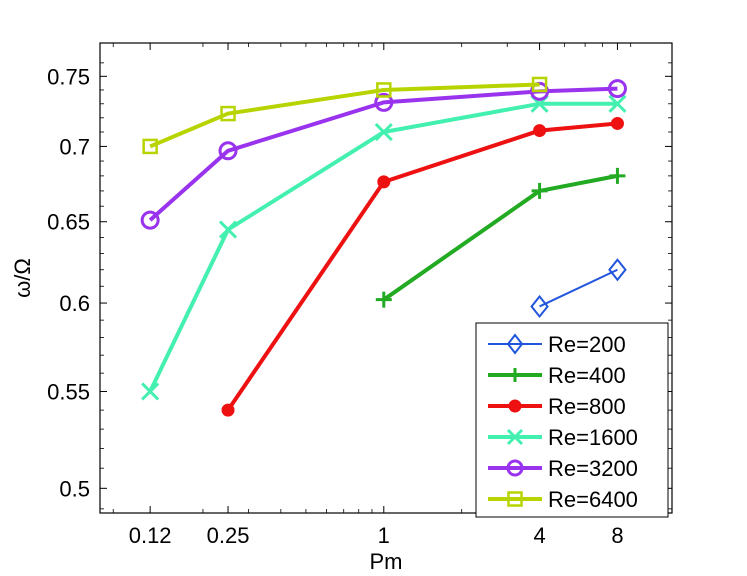  Describe the element at coordinates (539, 535) in the screenshot. I see `x-tick-label: 4` at that location.